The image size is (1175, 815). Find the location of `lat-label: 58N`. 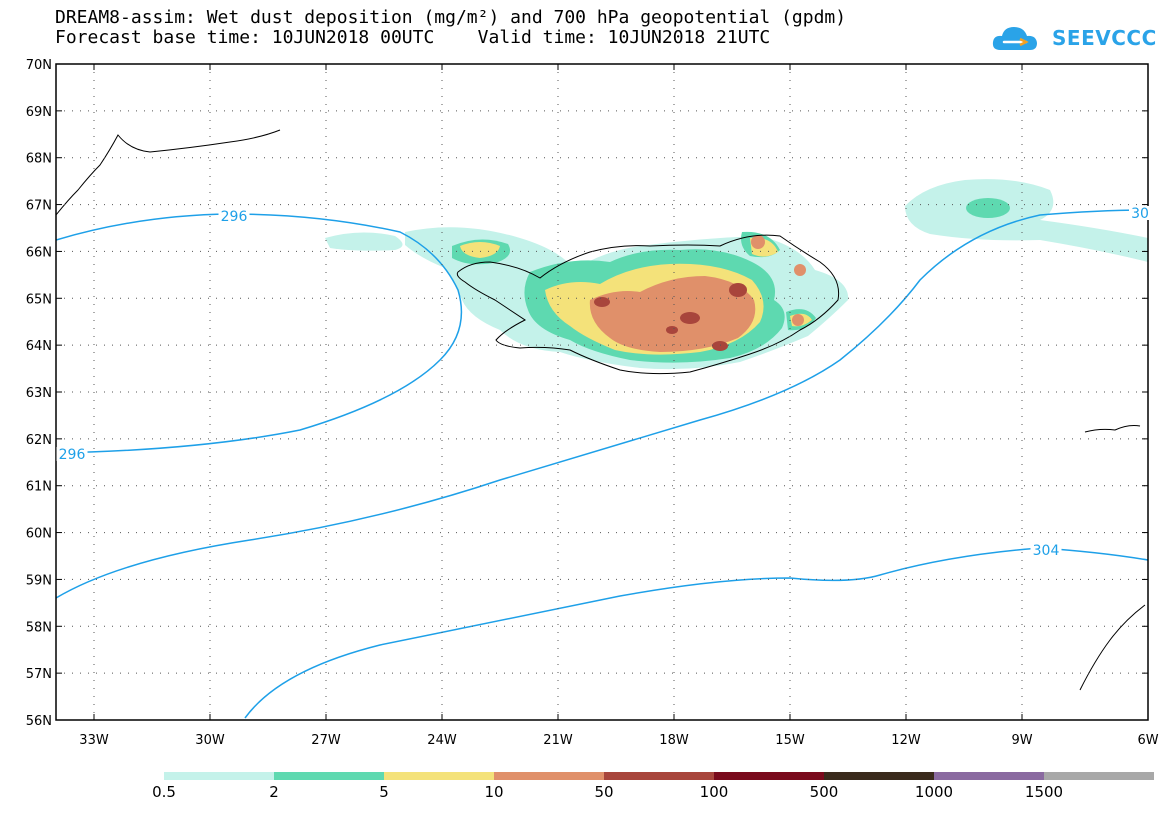

lat-label: 58N is located at coordinates (39, 627).